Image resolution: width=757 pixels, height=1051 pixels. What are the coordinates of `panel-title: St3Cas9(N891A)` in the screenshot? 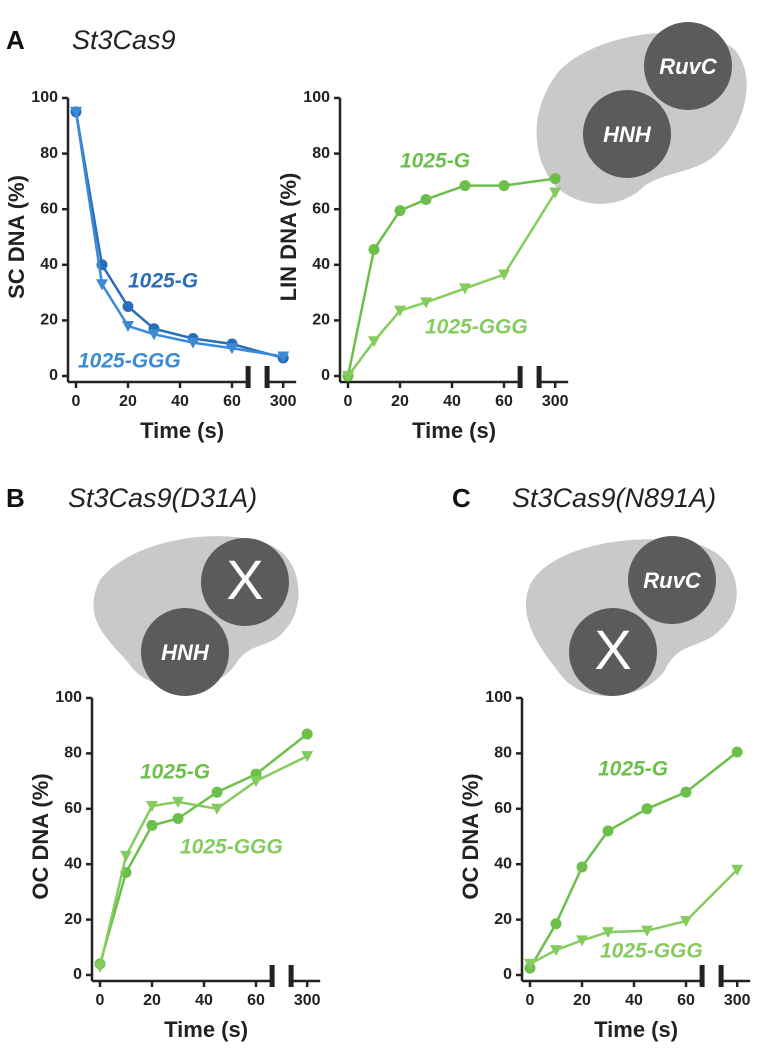 It's located at (614, 498).